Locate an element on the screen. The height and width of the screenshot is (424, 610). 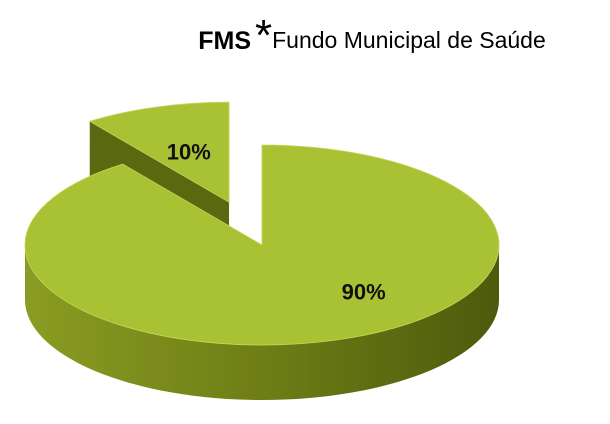
chart-title: FMS is located at coordinates (224, 41).